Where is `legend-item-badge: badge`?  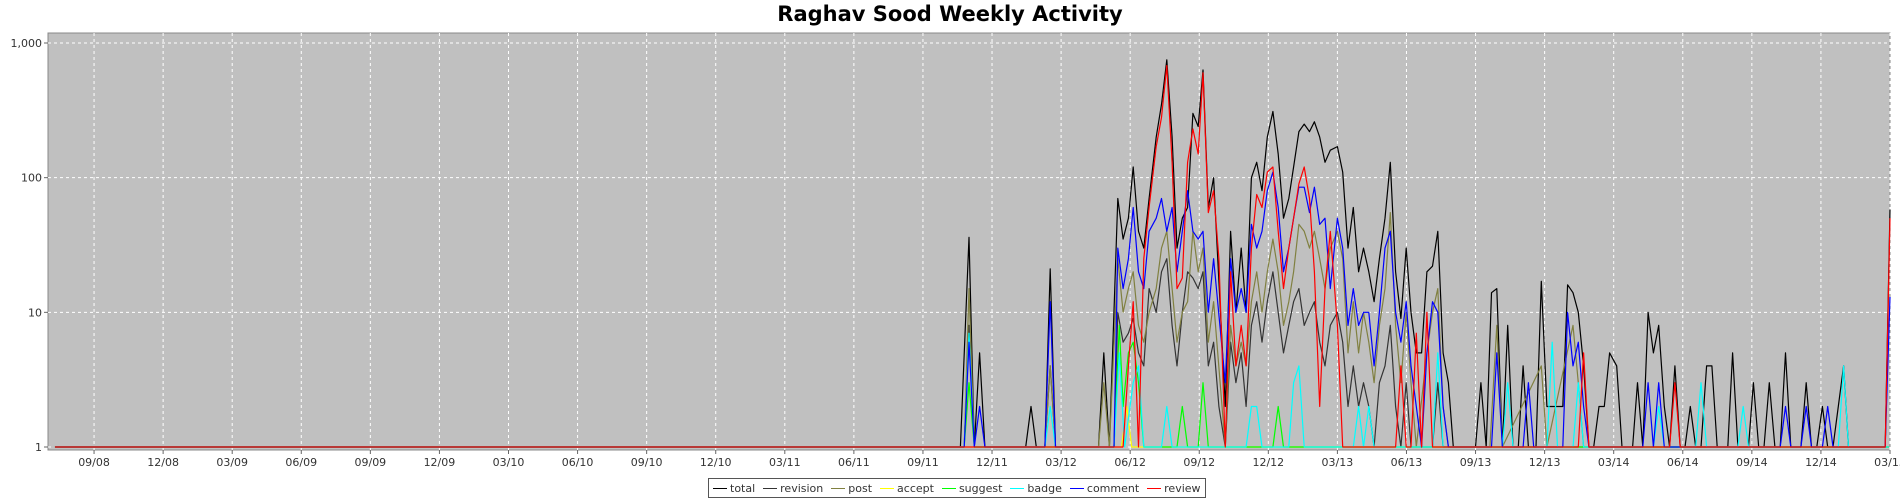 legend-item-badge: badge is located at coordinates (1036, 488).